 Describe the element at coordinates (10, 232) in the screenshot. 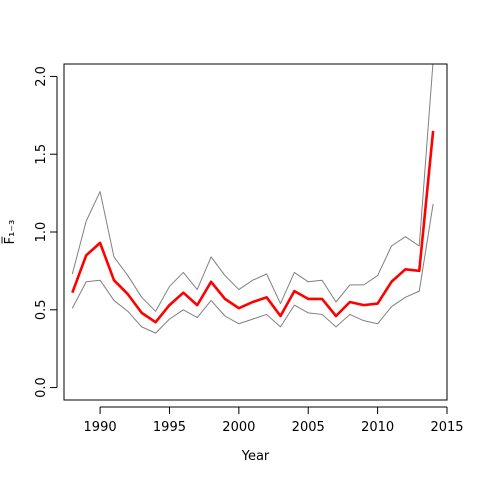

I see `y-axis-label: F̅₁₋₃` at that location.